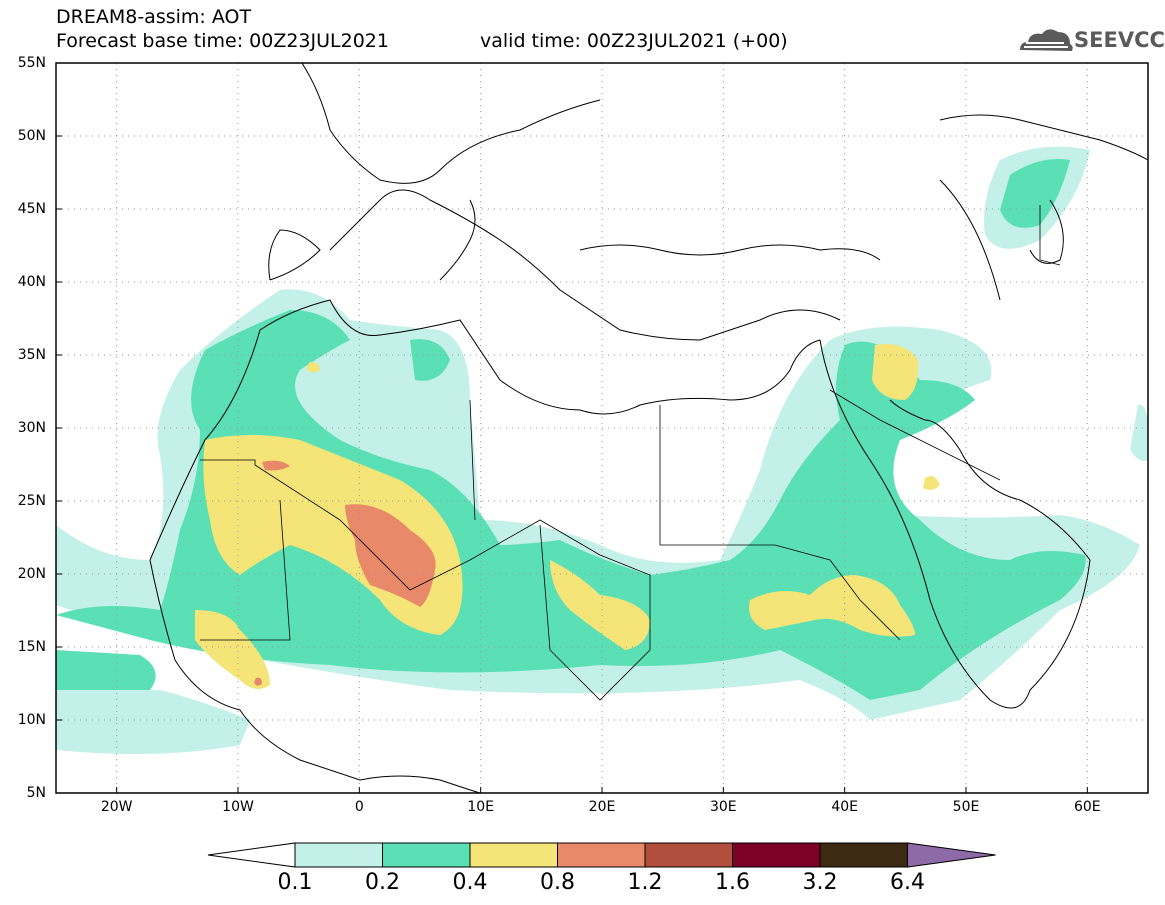  I want to click on lon-label: 10E, so click(480, 807).